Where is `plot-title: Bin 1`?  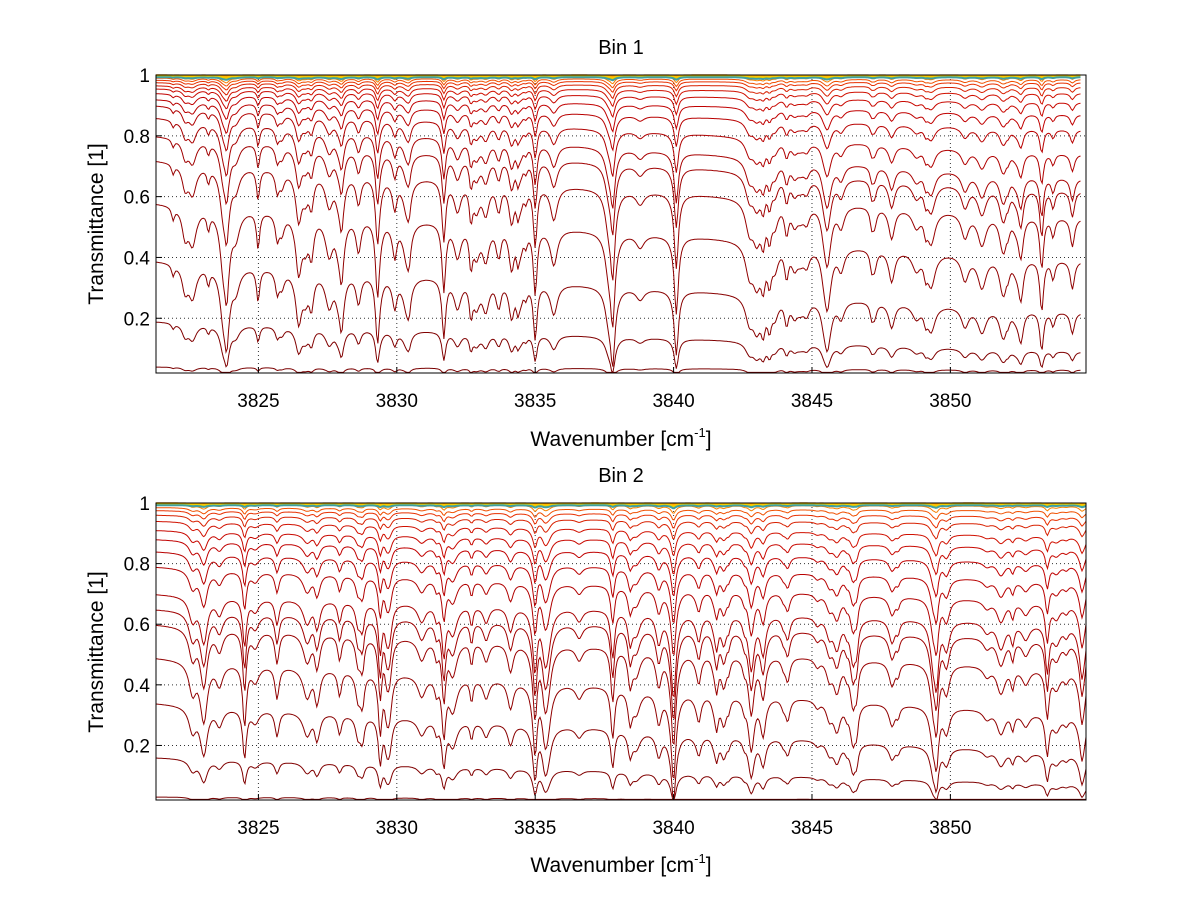
plot-title: Bin 1 is located at coordinates (621, 48).